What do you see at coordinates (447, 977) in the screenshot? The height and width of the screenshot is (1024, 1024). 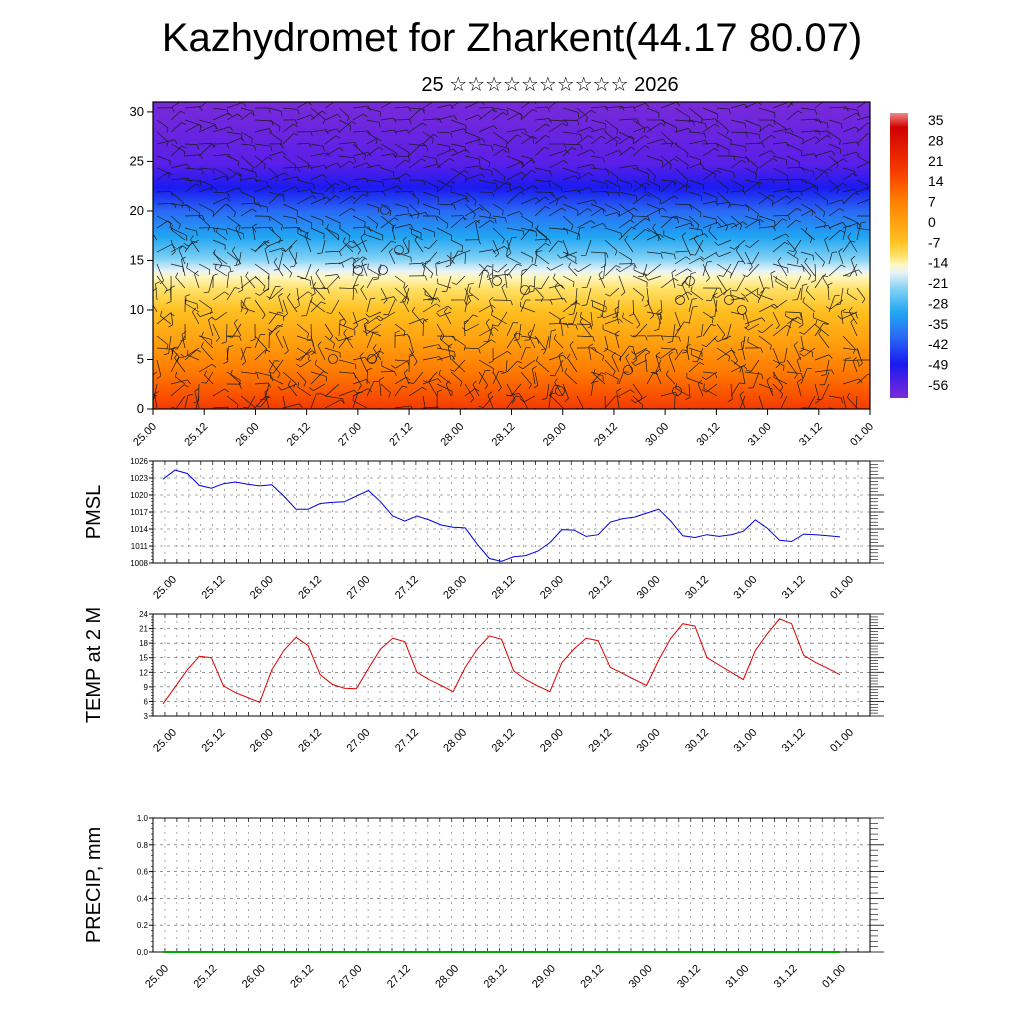 I see `x-tick-label: 28.00` at bounding box center [447, 977].